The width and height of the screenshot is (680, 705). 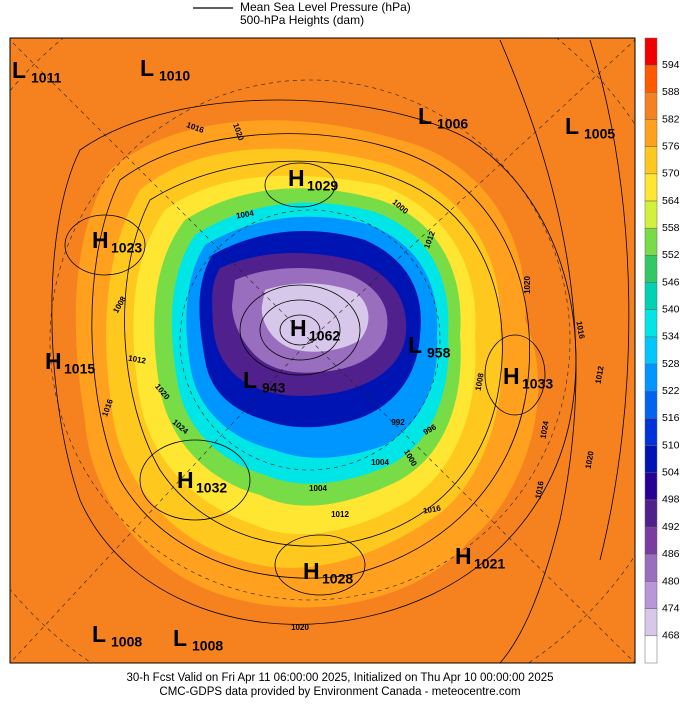 I want to click on colorbar-label: 474, so click(x=671, y=608).